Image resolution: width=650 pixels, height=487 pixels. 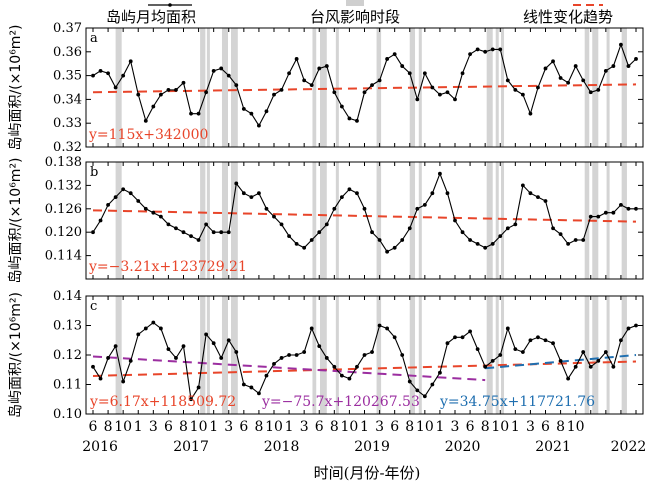 I want to click on legend-typhoon-label: 台风影响时段, so click(x=355, y=17).